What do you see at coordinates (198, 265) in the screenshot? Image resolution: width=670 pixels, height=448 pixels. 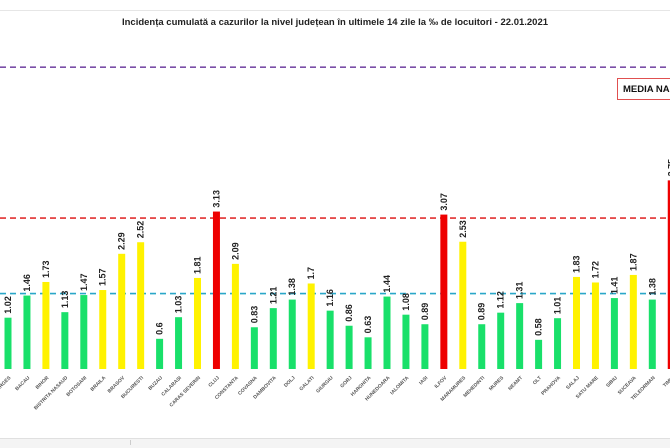 I see `value-label: 1.81` at bounding box center [198, 265].